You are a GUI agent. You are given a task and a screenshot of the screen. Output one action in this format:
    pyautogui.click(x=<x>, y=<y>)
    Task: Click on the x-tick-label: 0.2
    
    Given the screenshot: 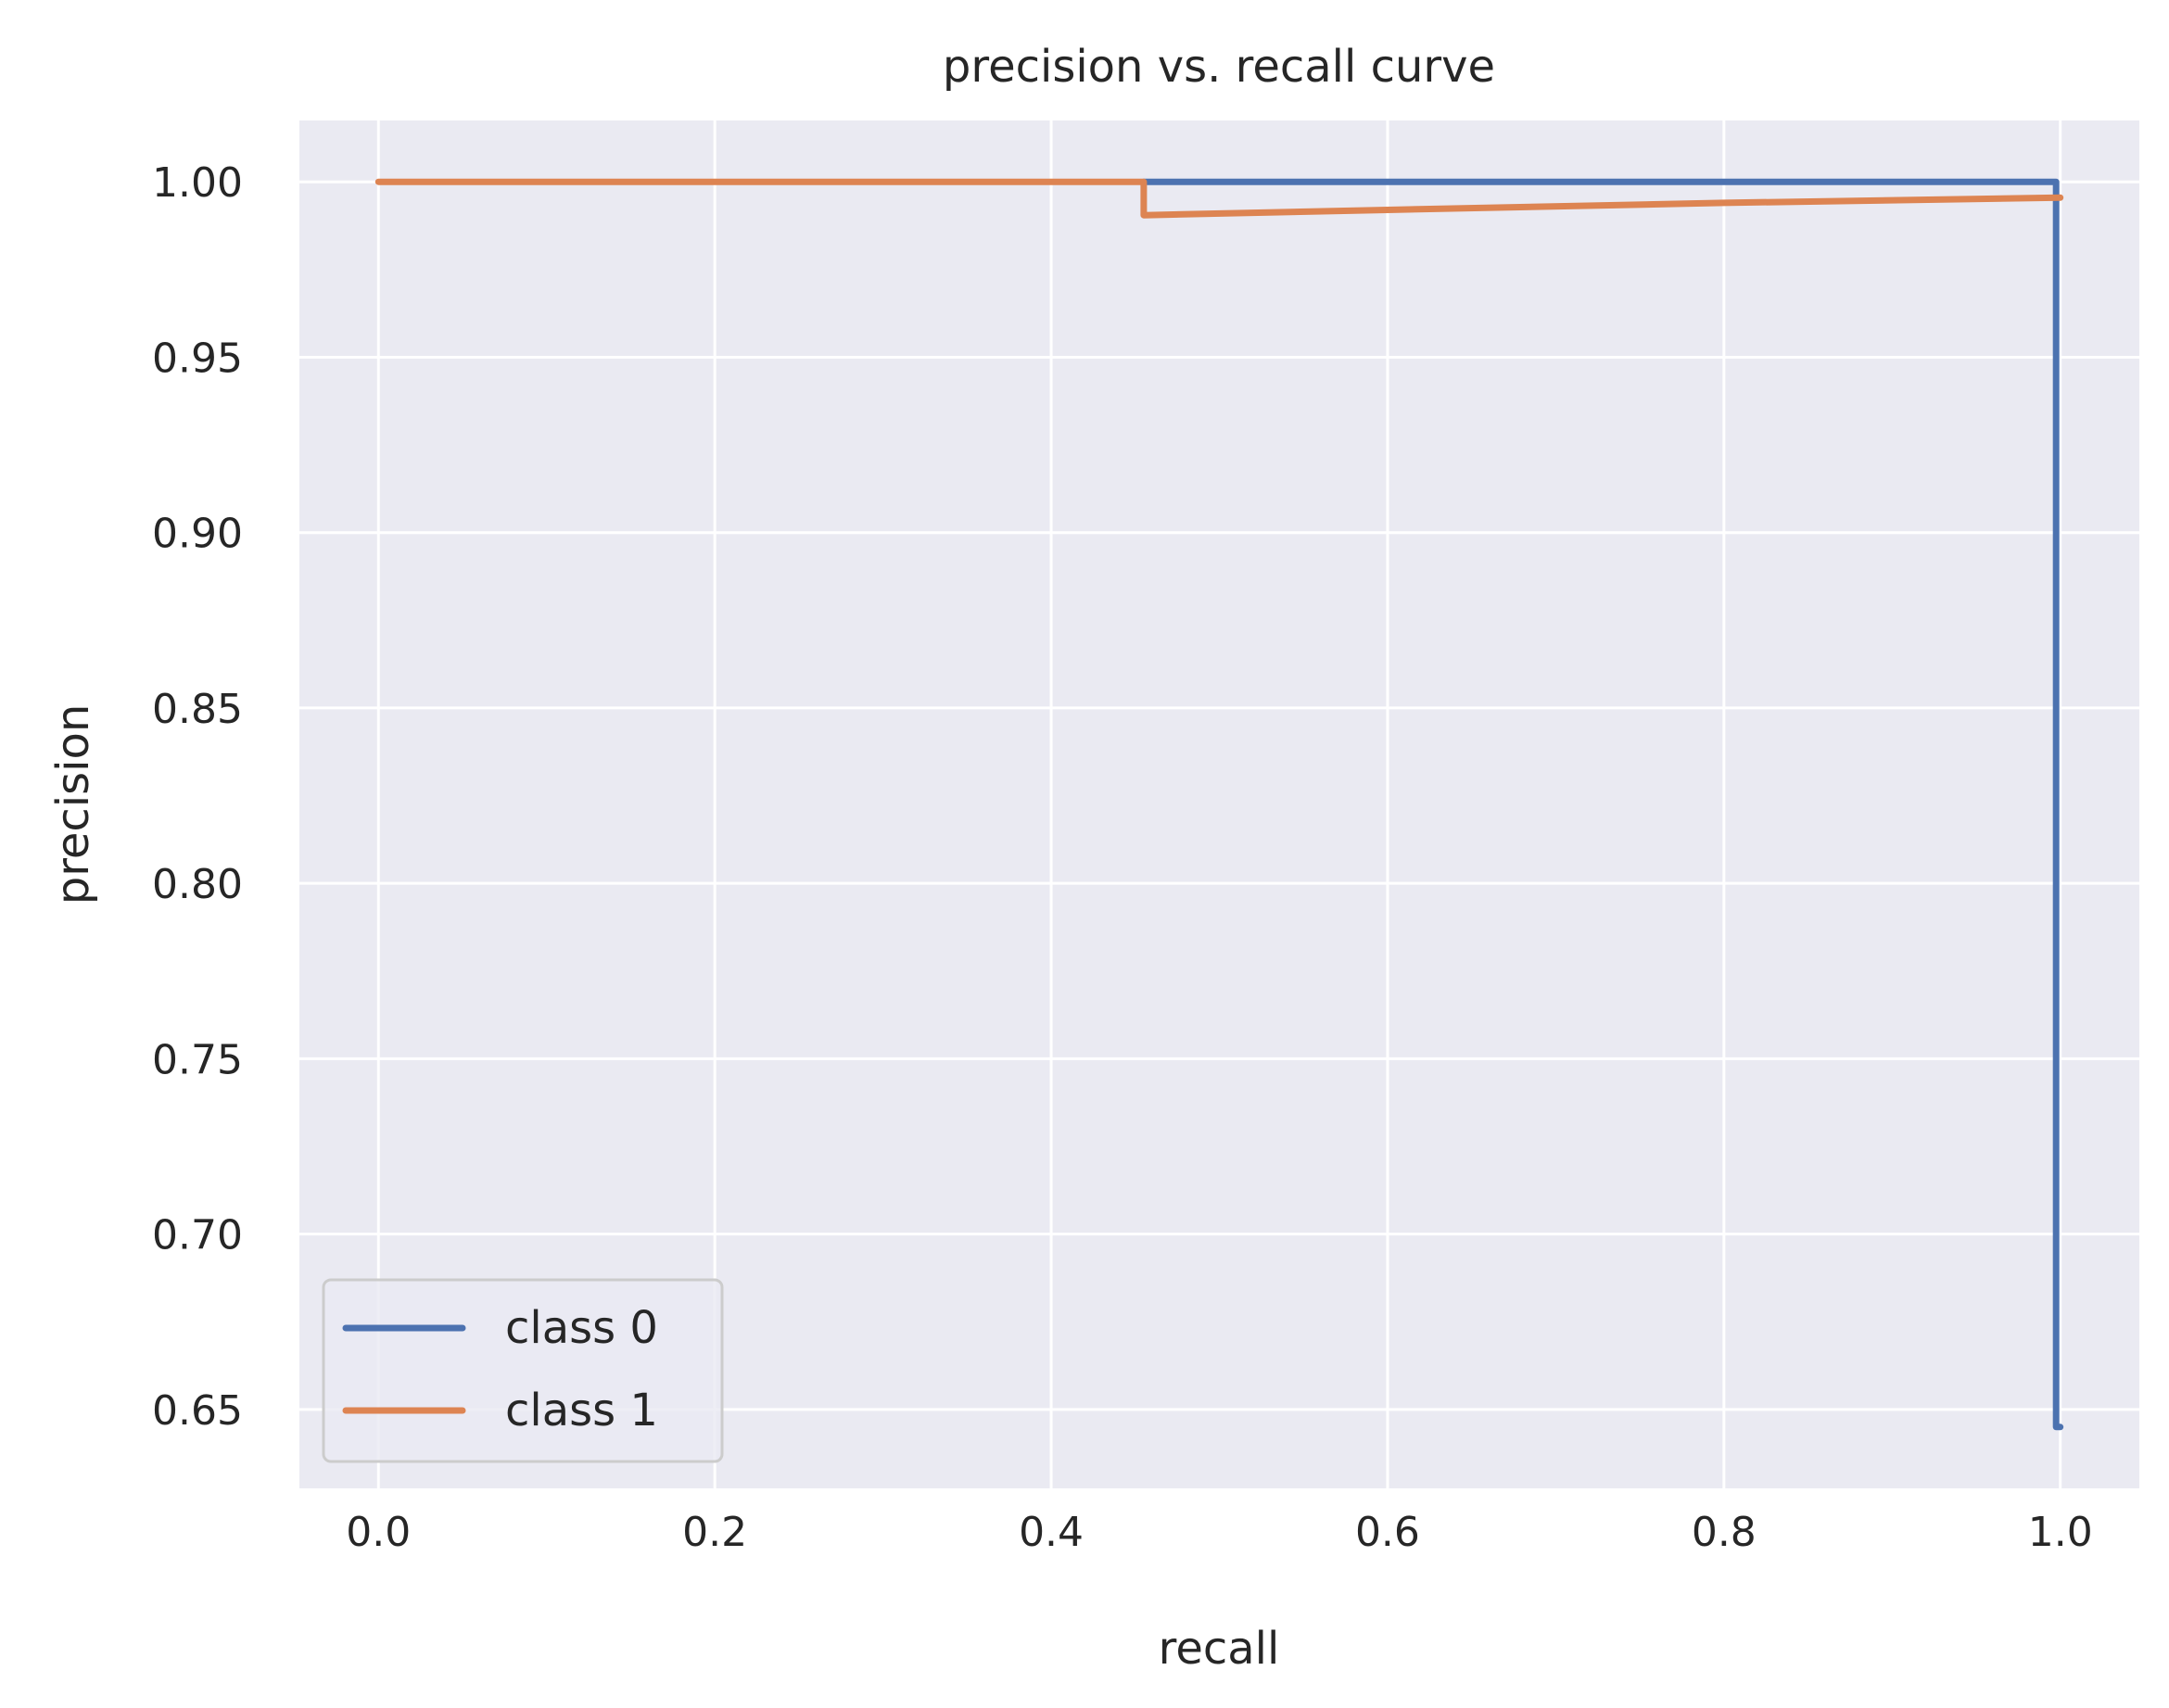 What is the action you would take?
    pyautogui.click(x=714, y=1532)
    